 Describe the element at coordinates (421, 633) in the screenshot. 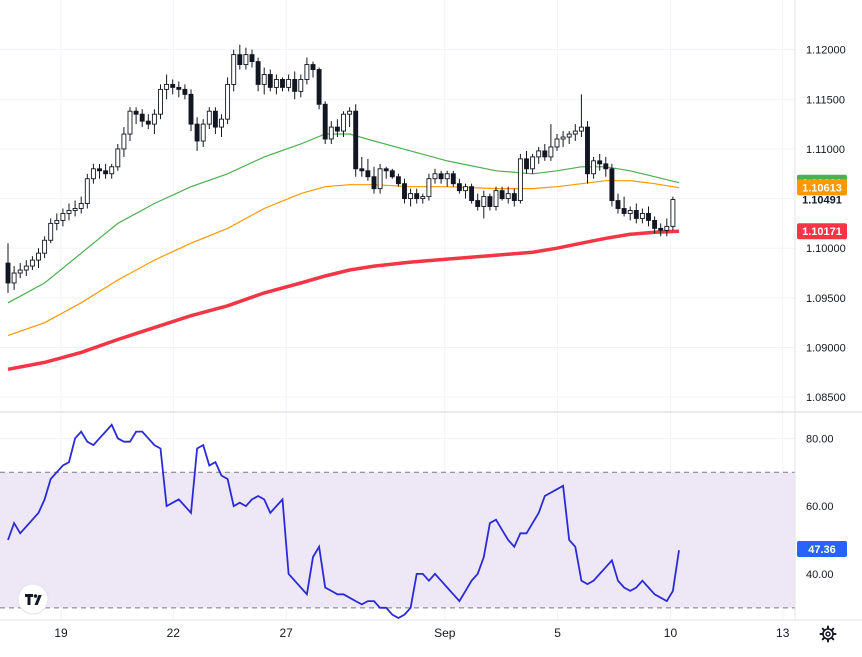

I see `time-axis: 19 22 27 Sep 5 10 13` at that location.